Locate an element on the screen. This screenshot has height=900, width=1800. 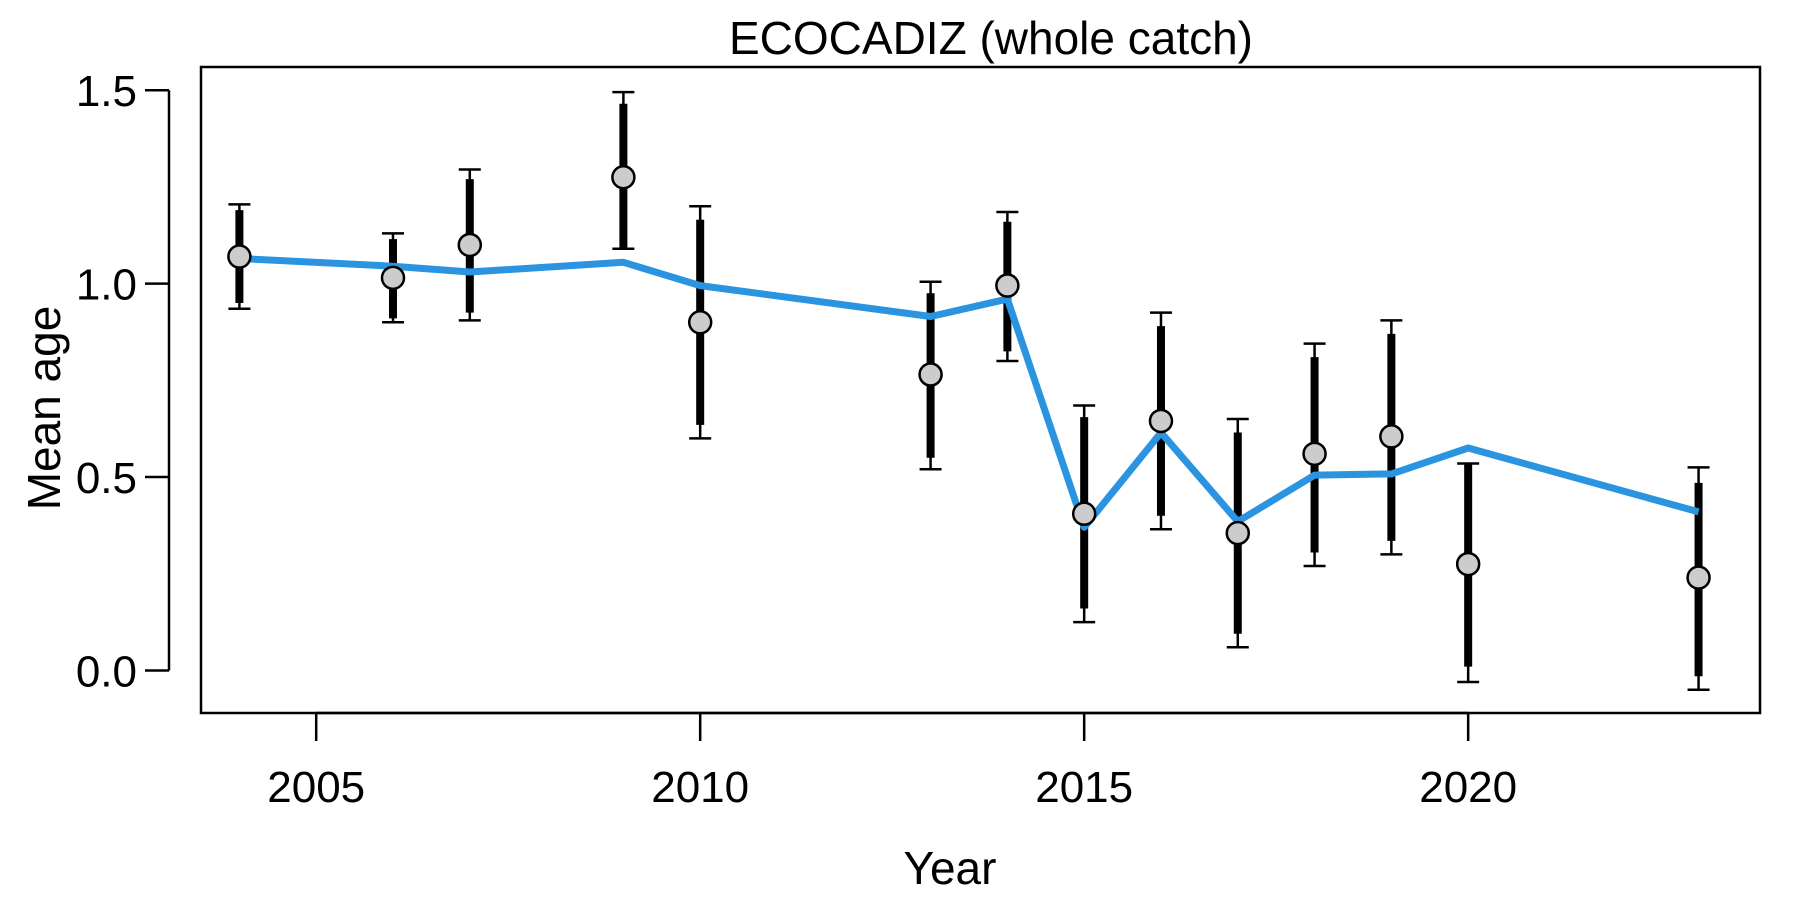
x-tick-label: 2005 is located at coordinates (316, 787).